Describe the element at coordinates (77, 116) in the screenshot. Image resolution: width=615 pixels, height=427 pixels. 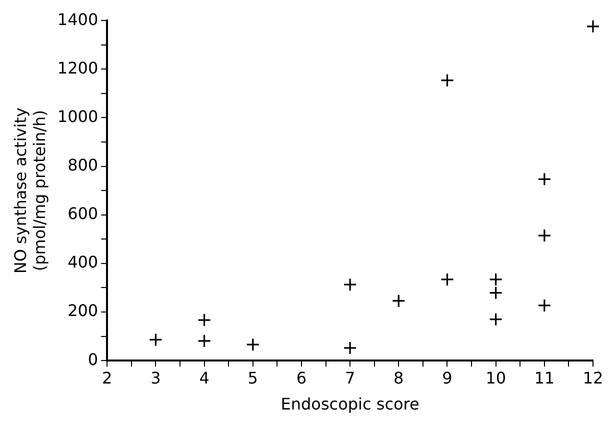
I see `y-tick-label: 1000` at that location.